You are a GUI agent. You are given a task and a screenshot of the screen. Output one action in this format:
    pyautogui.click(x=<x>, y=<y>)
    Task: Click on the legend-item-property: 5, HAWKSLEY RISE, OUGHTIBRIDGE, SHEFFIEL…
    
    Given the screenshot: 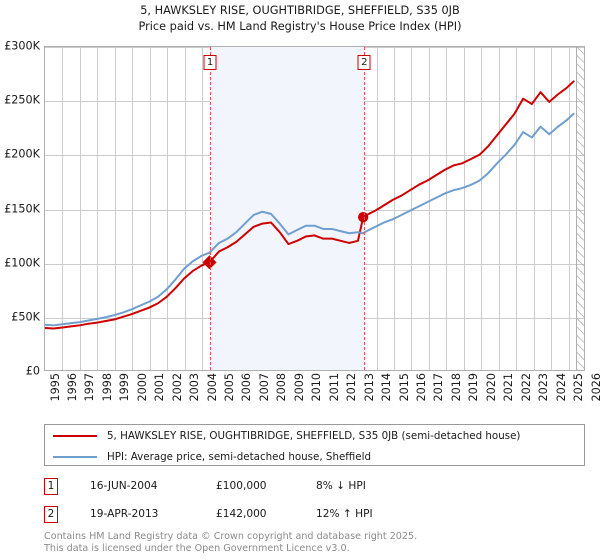 What is the action you would take?
    pyautogui.click(x=314, y=435)
    